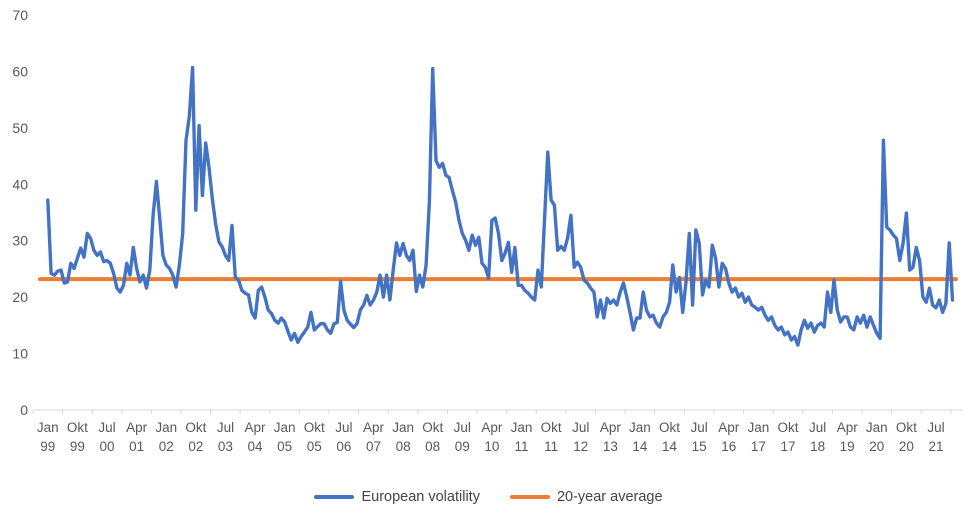 The height and width of the screenshot is (527, 977). I want to click on x-axis-label-year: 12, so click(580, 446).